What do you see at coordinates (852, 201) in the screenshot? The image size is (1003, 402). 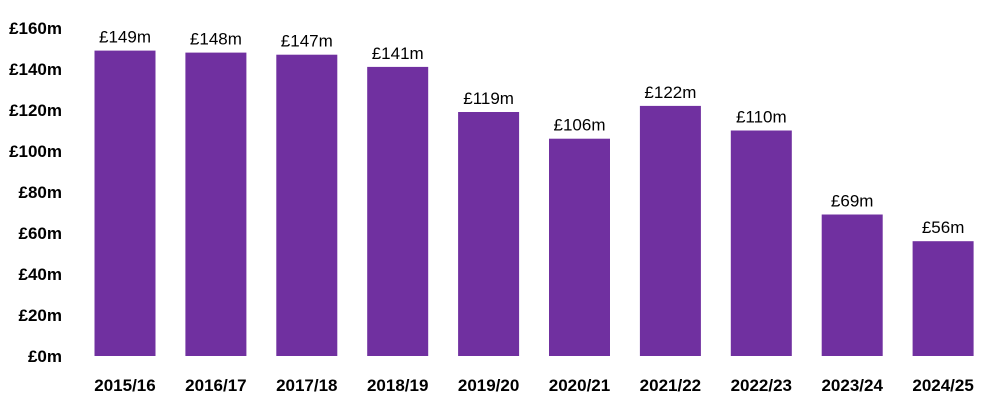 I see `data-label: £69m` at bounding box center [852, 201].